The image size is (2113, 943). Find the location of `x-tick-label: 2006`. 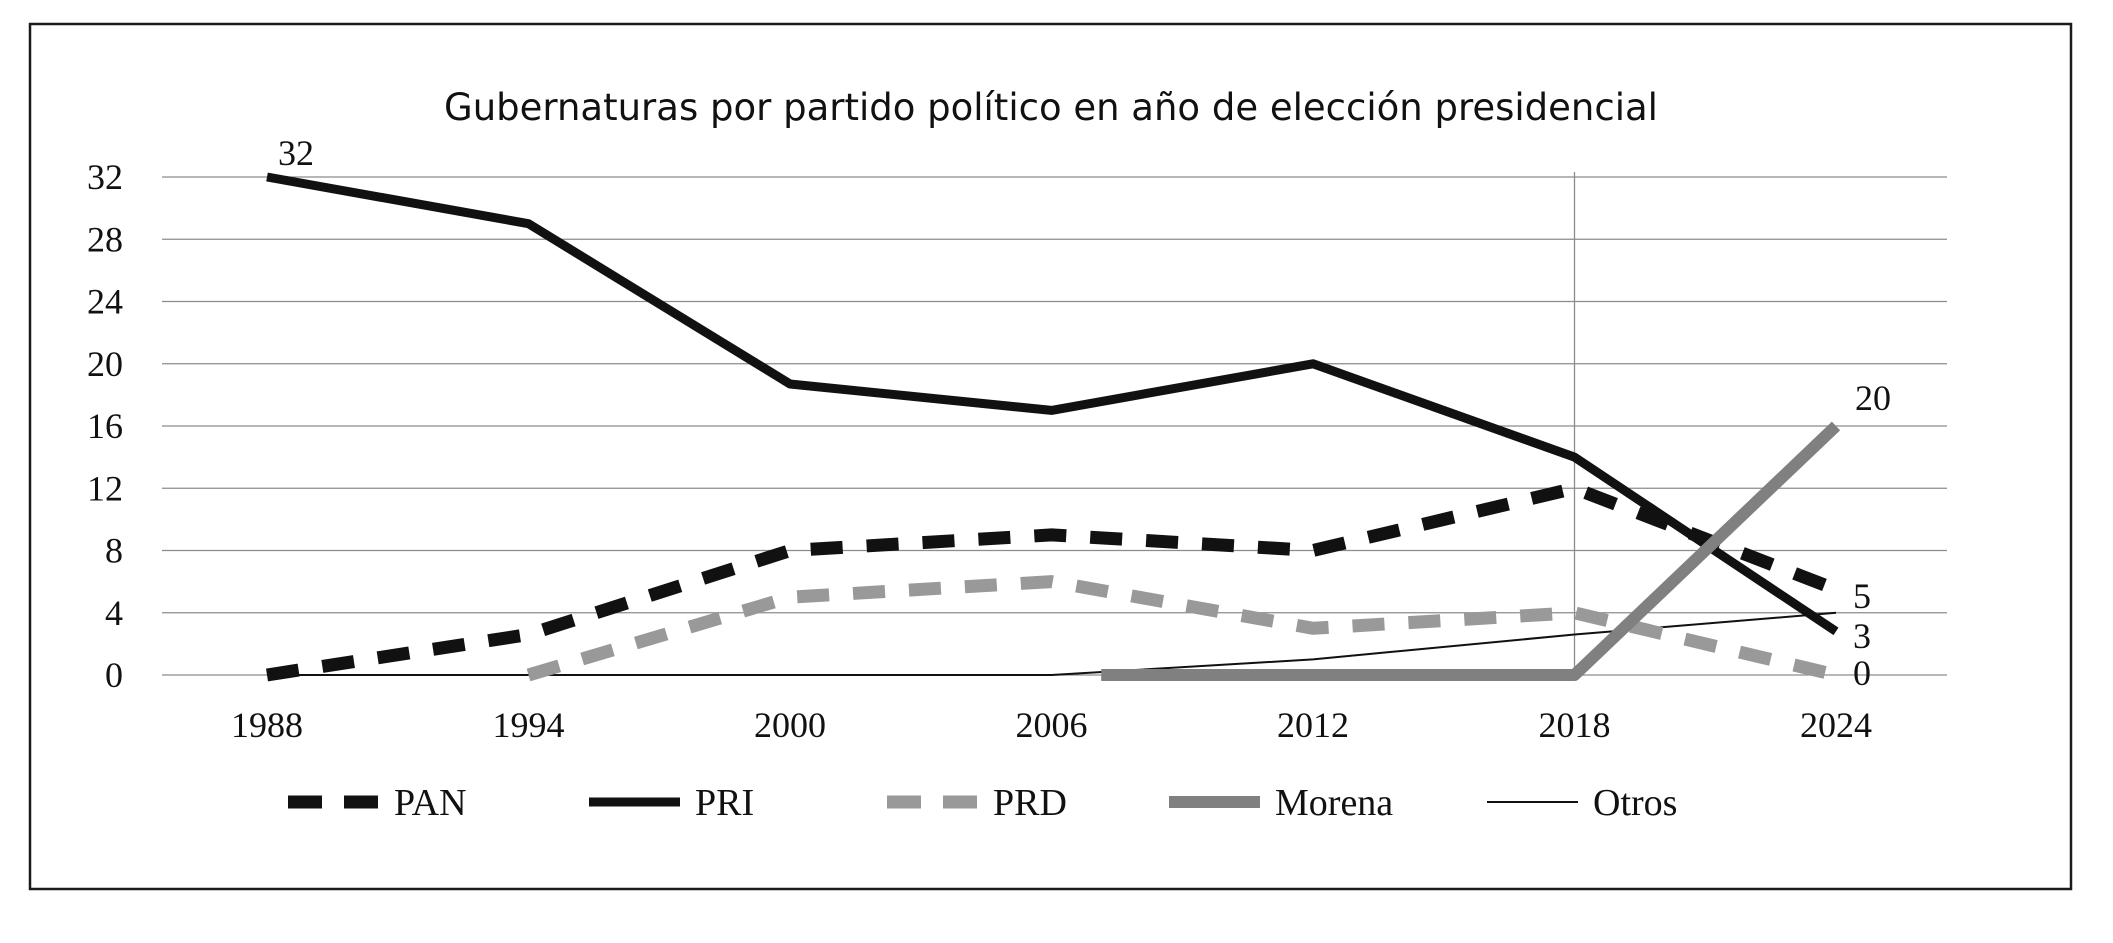

x-tick-label: 2006 is located at coordinates (1052, 725).